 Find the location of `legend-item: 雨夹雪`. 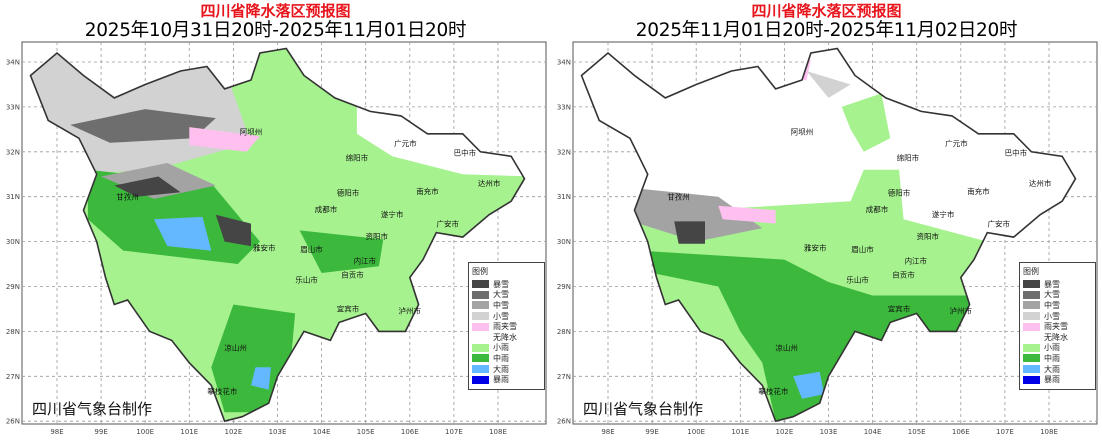

legend-item: 雨夹雪 is located at coordinates (1059, 326).